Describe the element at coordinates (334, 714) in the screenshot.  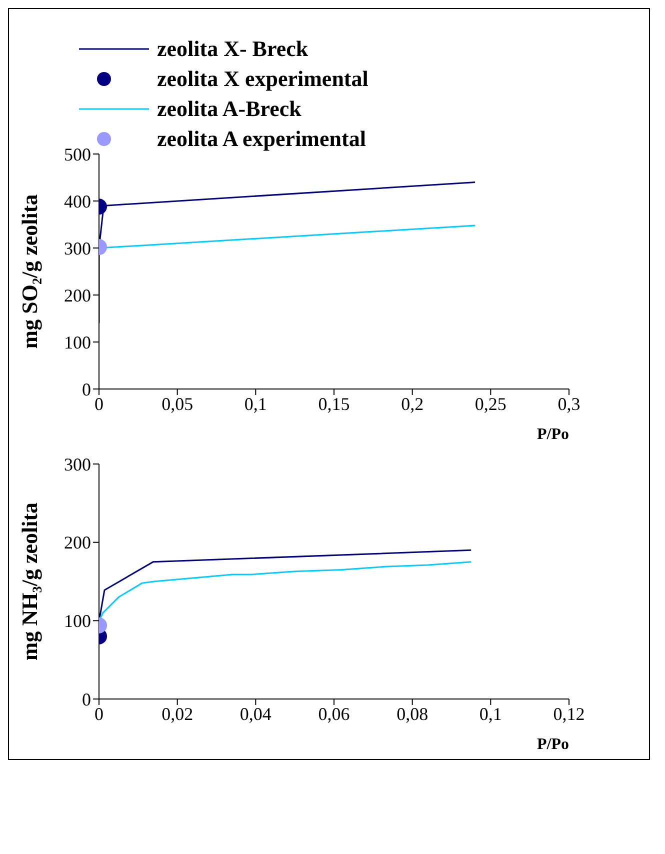
I see `x-tick-label: 0,06` at that location.